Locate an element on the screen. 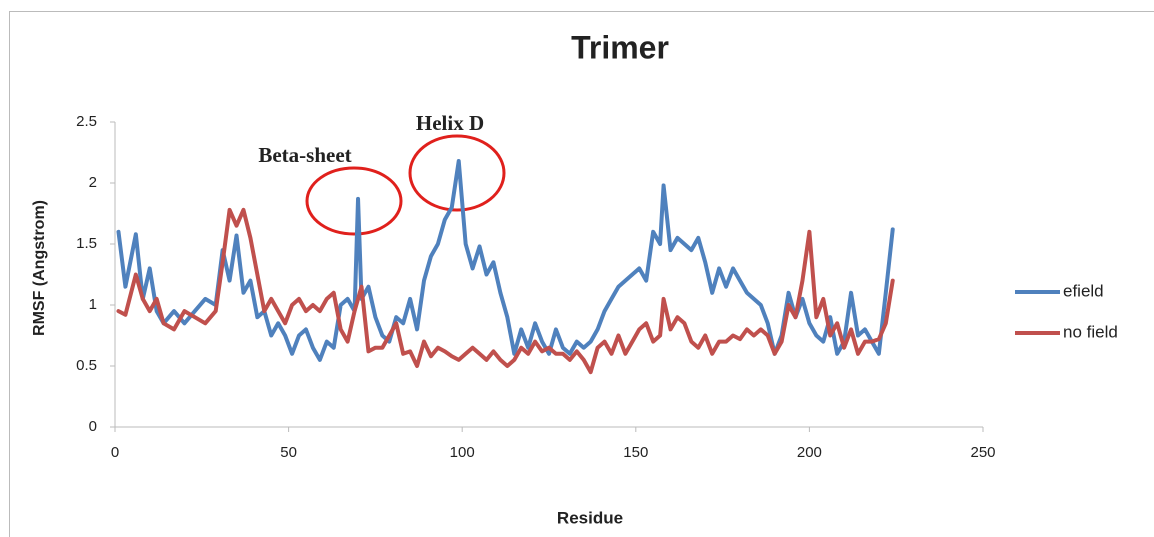 Image resolution: width=1154 pixels, height=537 pixels. chart-title: Trimer is located at coordinates (620, 47).